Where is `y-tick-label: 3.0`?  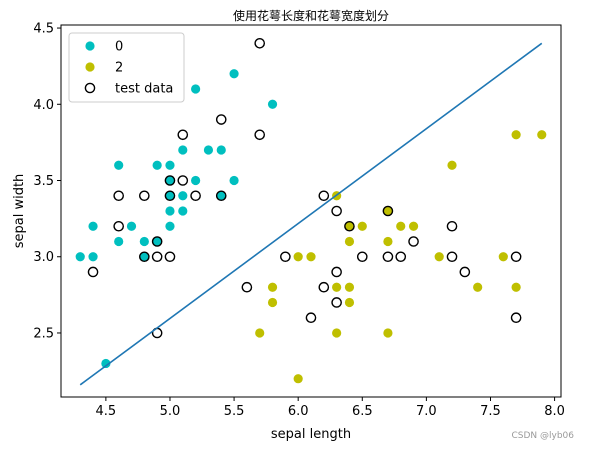 y-tick-label: 3.0 is located at coordinates (43, 257).